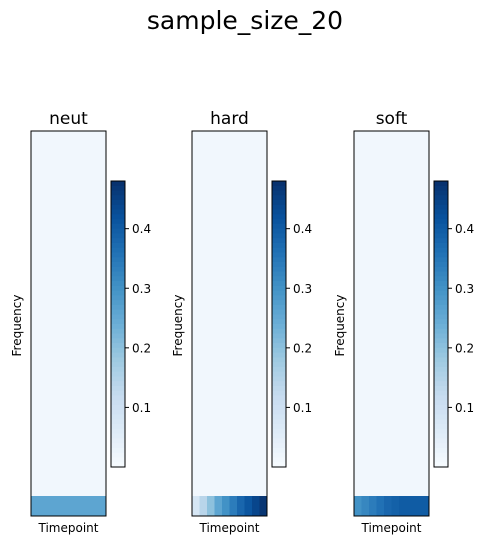 The width and height of the screenshot is (490, 545). I want to click on colorbar-tick-label: 0.2, so click(302, 348).